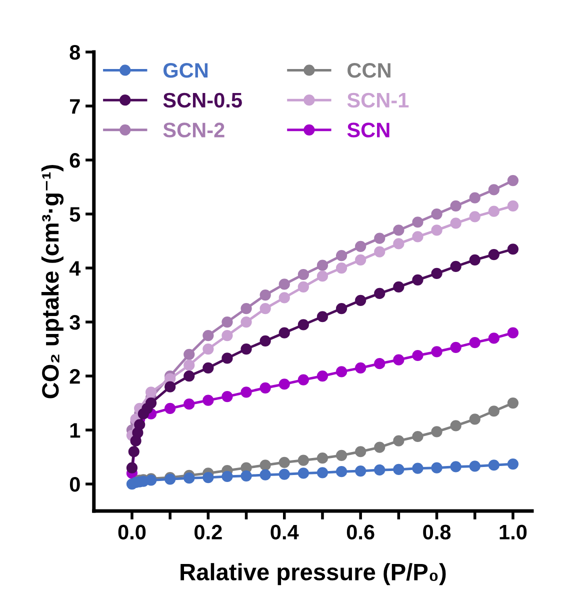  Describe the element at coordinates (368, 130) in the screenshot. I see `legend-label: SCN` at that location.